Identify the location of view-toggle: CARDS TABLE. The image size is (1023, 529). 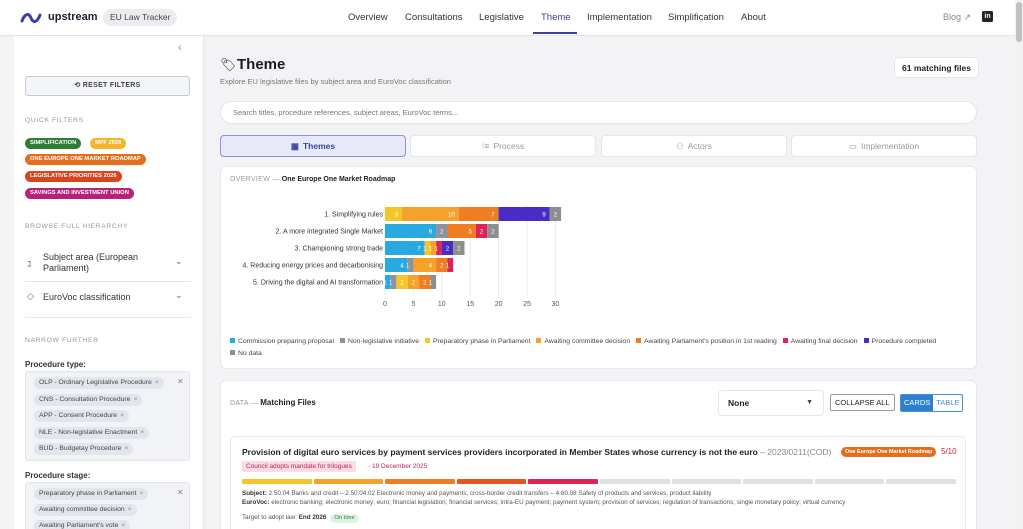
(932, 403).